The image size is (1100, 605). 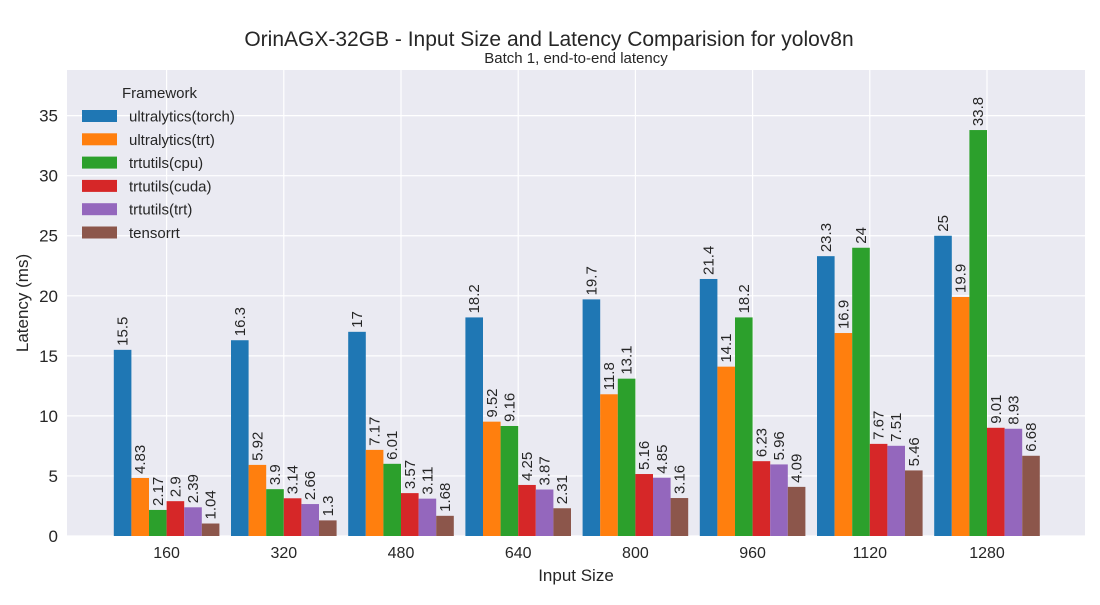 What do you see at coordinates (627, 359) in the screenshot?
I see `bar-value-label: 13.1` at bounding box center [627, 359].